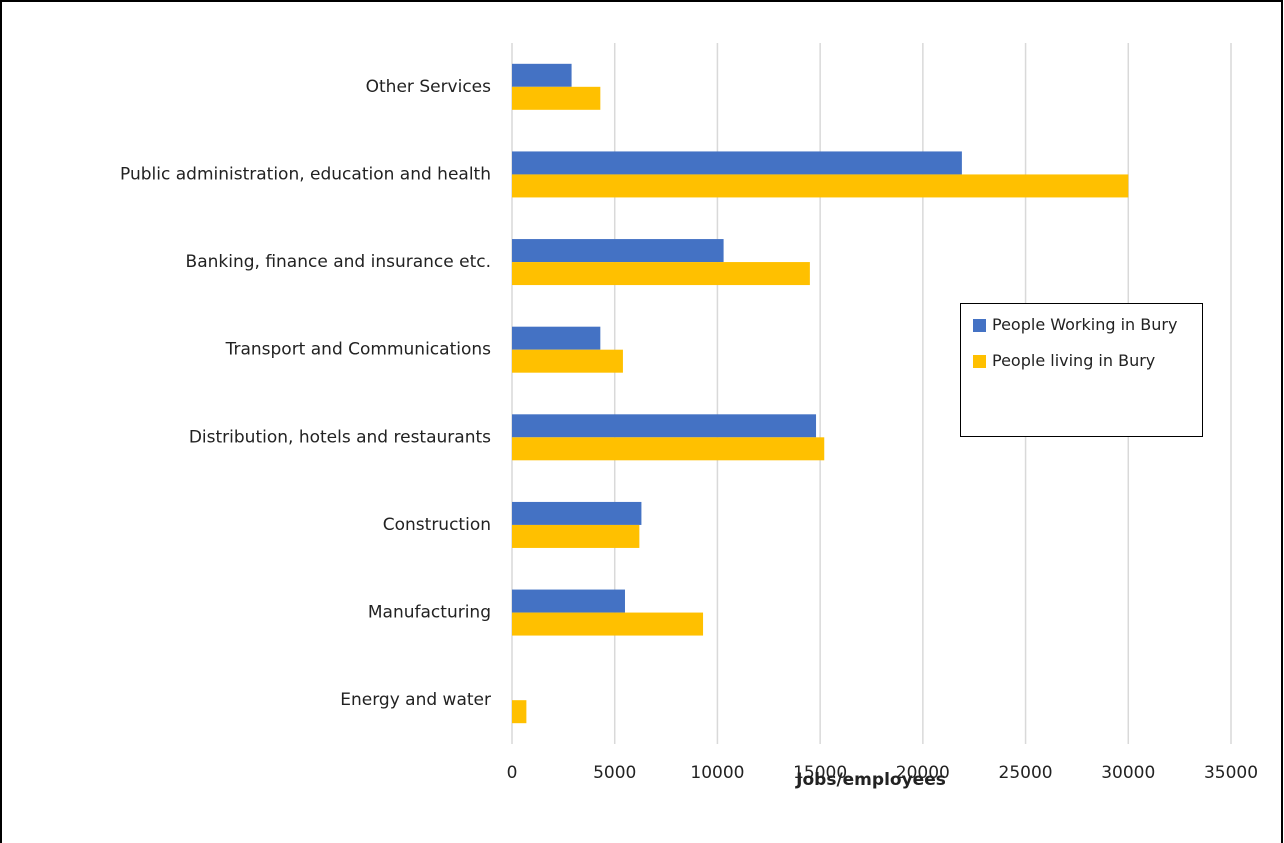 This screenshot has height=843, width=1284. What do you see at coordinates (358, 350) in the screenshot?
I see `y-tick-label: Transport and Communications` at bounding box center [358, 350].